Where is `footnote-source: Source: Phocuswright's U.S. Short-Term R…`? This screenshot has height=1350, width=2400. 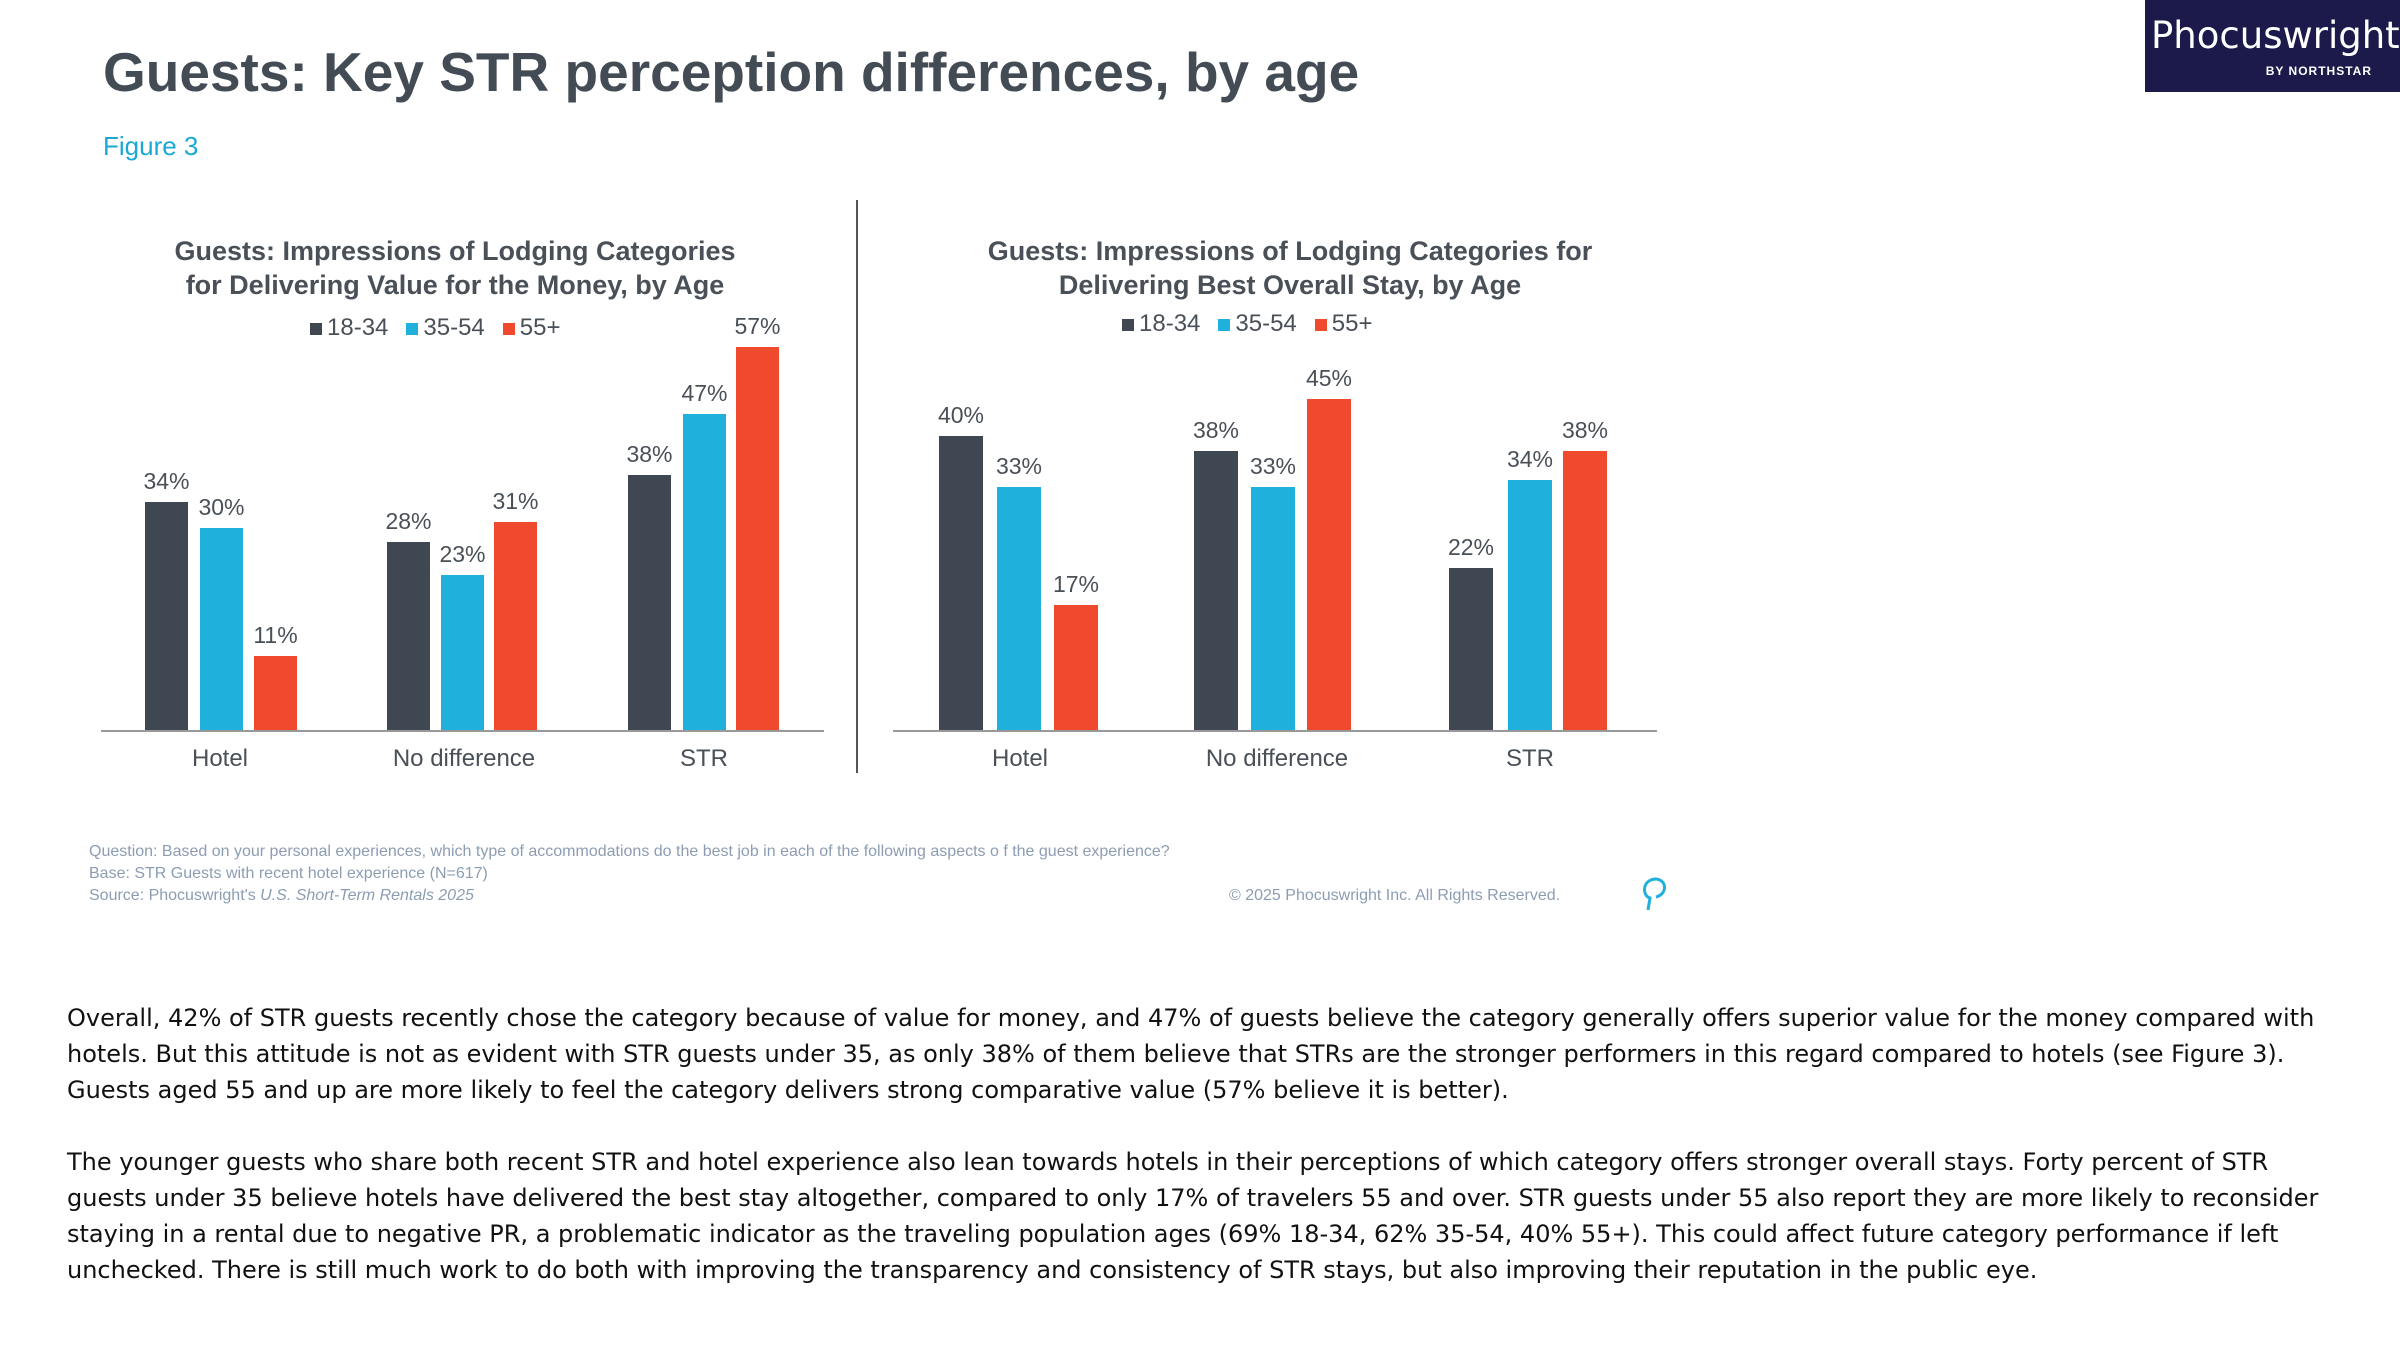 footnote-source: Source: Phocuswright's U.S. Short-Term R… is located at coordinates (281, 896).